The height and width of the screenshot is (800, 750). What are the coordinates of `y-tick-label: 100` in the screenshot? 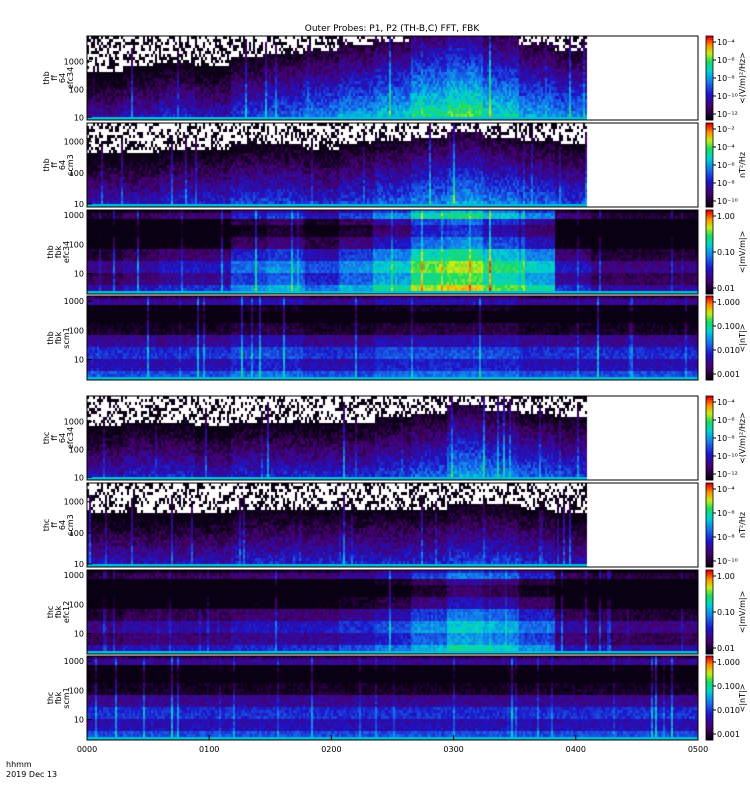 It's located at (76, 173).